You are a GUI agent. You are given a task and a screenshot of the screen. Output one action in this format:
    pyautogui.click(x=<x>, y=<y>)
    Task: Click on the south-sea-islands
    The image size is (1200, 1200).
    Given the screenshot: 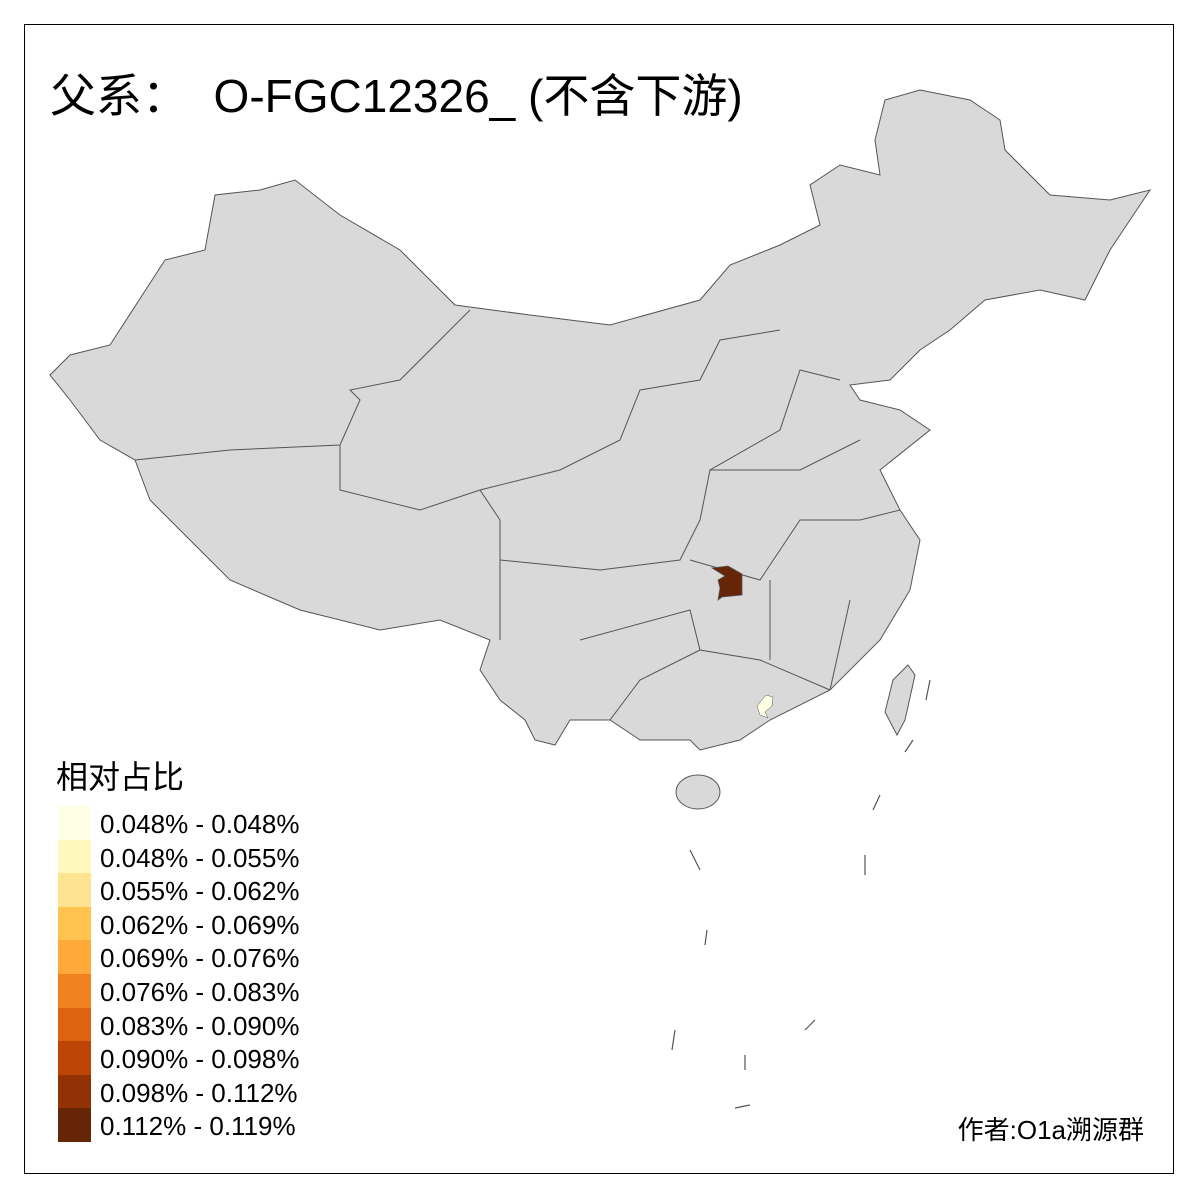 What is the action you would take?
    pyautogui.click(x=801, y=894)
    